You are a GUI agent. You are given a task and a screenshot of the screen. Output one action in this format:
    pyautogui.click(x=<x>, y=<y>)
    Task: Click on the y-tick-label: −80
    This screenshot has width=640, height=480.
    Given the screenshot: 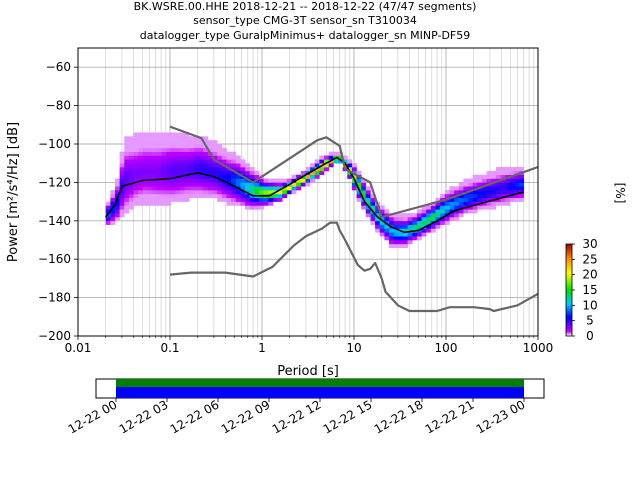 What is the action you would take?
    pyautogui.click(x=58, y=106)
    